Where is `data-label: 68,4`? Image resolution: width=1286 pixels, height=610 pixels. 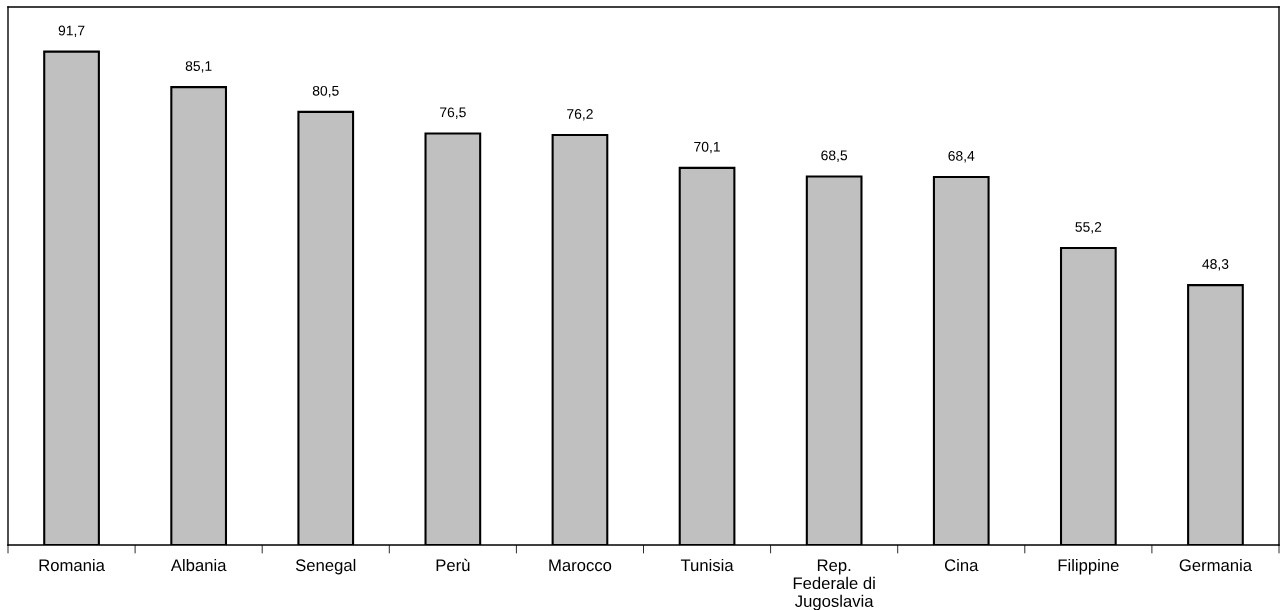 data-label: 68,4 is located at coordinates (961, 156).